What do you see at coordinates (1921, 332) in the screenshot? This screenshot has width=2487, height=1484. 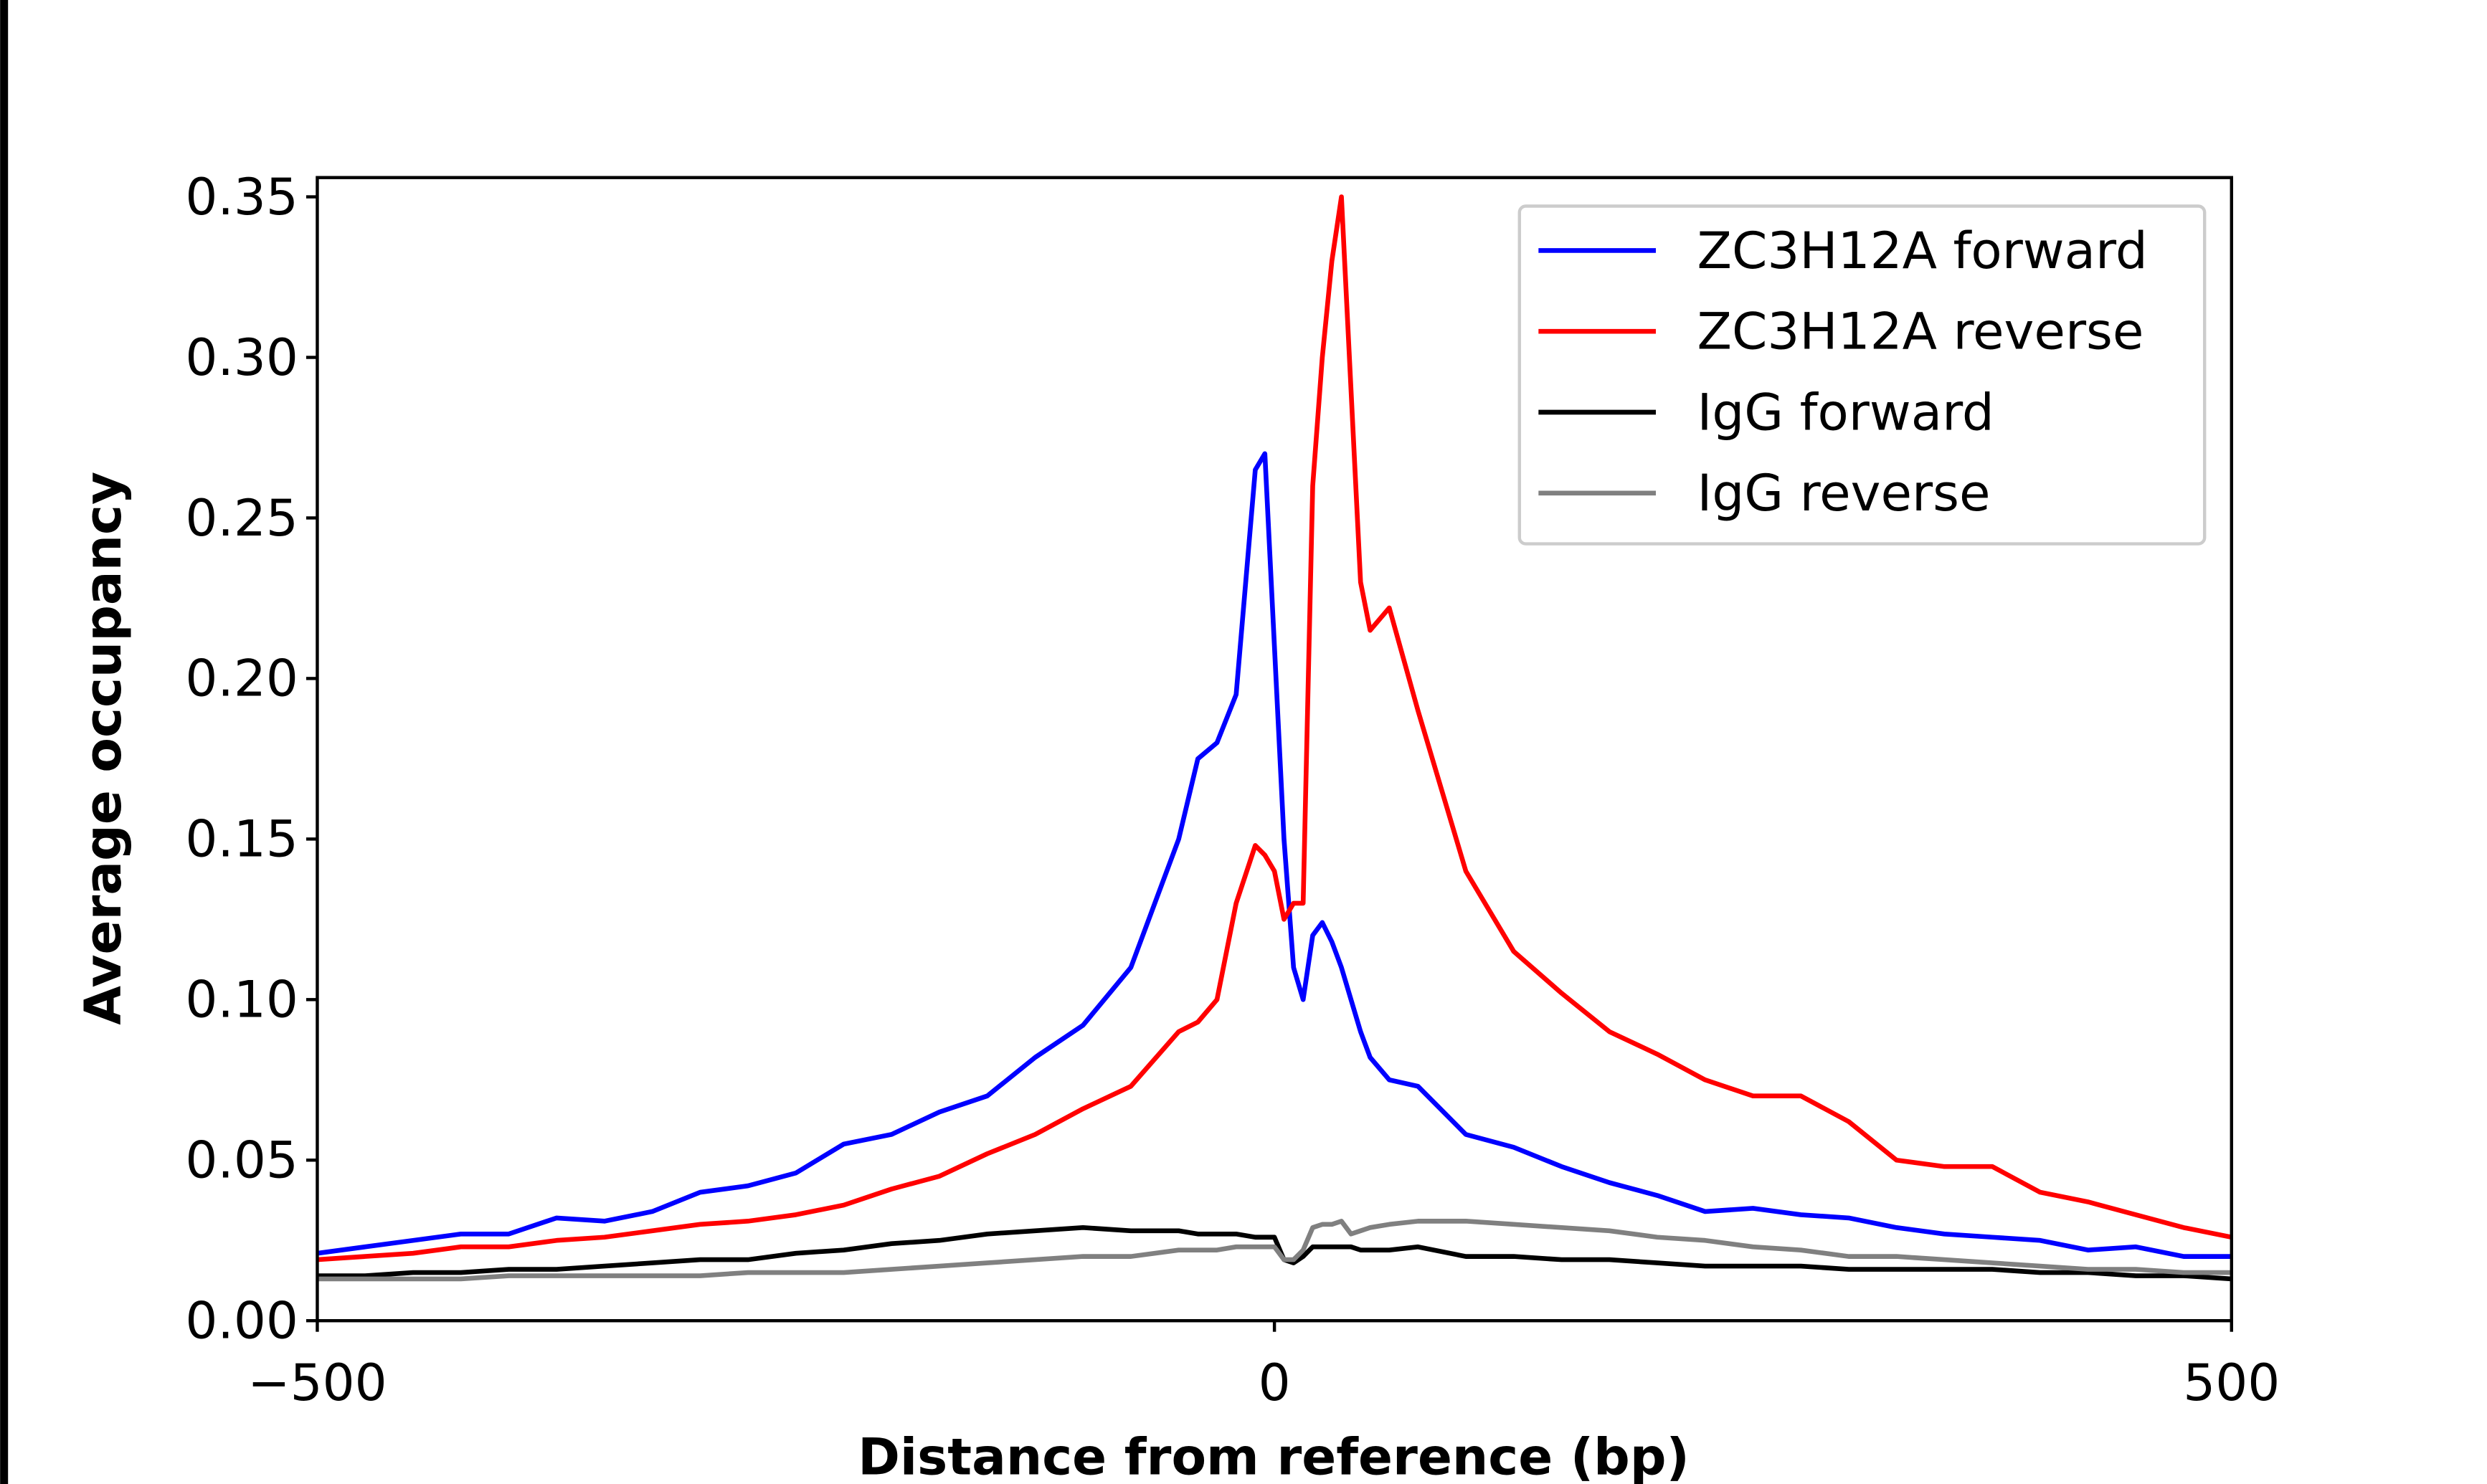 I see `legend-label: ZC3H12A reverse` at bounding box center [1921, 332].